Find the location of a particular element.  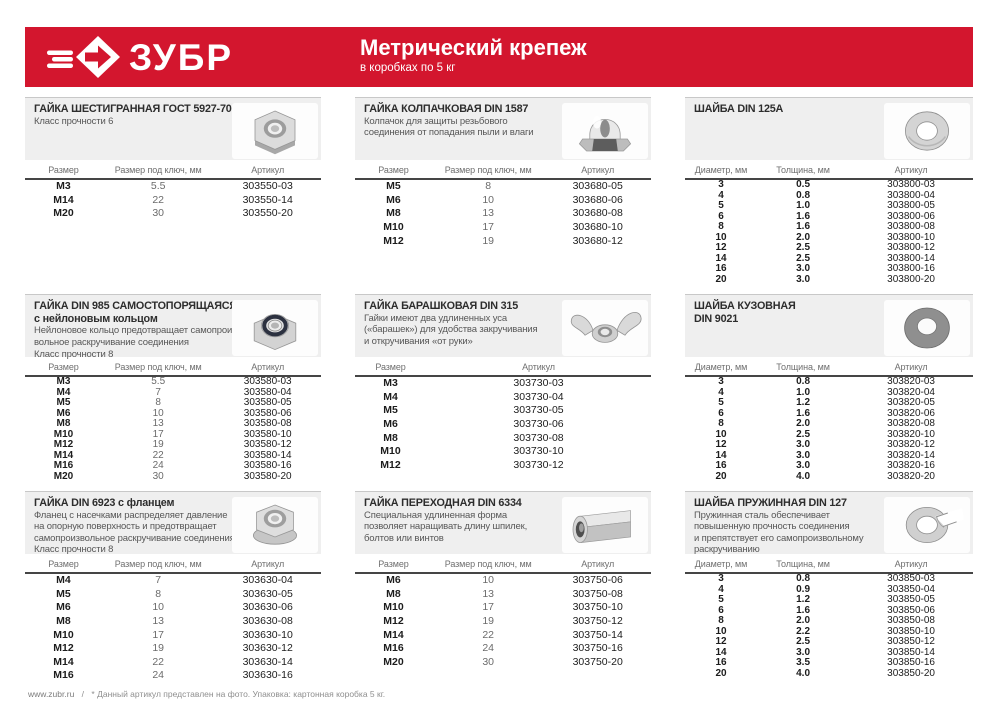

table-row: 6 1.6 303820-06 is located at coordinates (829, 413).